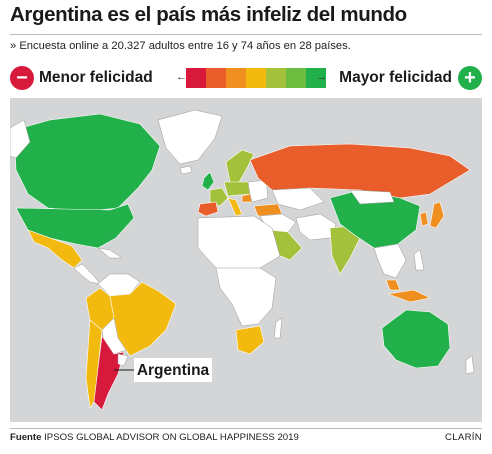 This screenshot has width=492, height=454. I want to click on south-africa, so click(250, 340).